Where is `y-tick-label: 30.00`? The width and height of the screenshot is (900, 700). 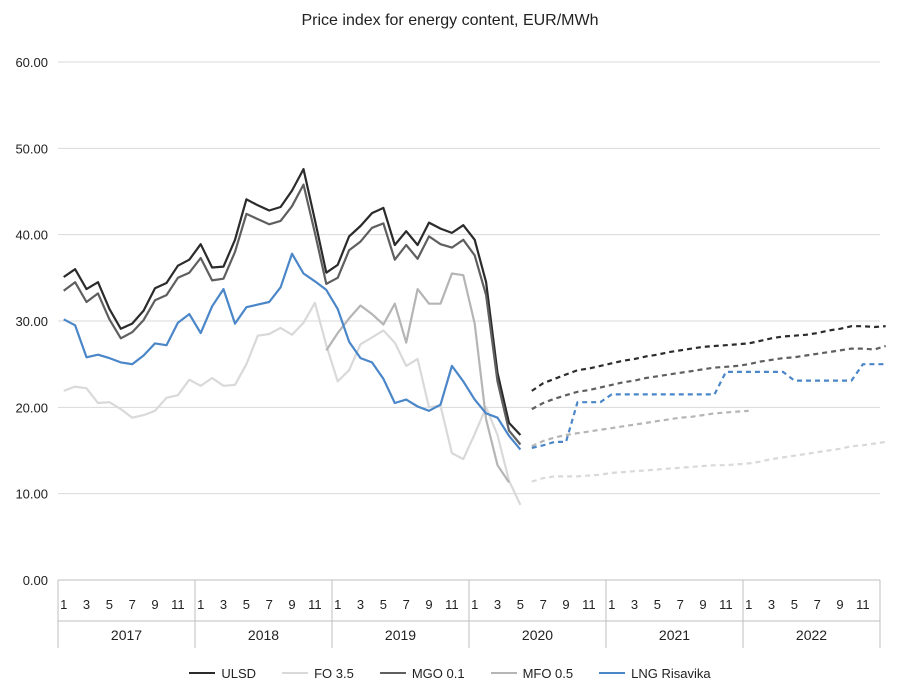 y-tick-label: 30.00 is located at coordinates (31, 321).